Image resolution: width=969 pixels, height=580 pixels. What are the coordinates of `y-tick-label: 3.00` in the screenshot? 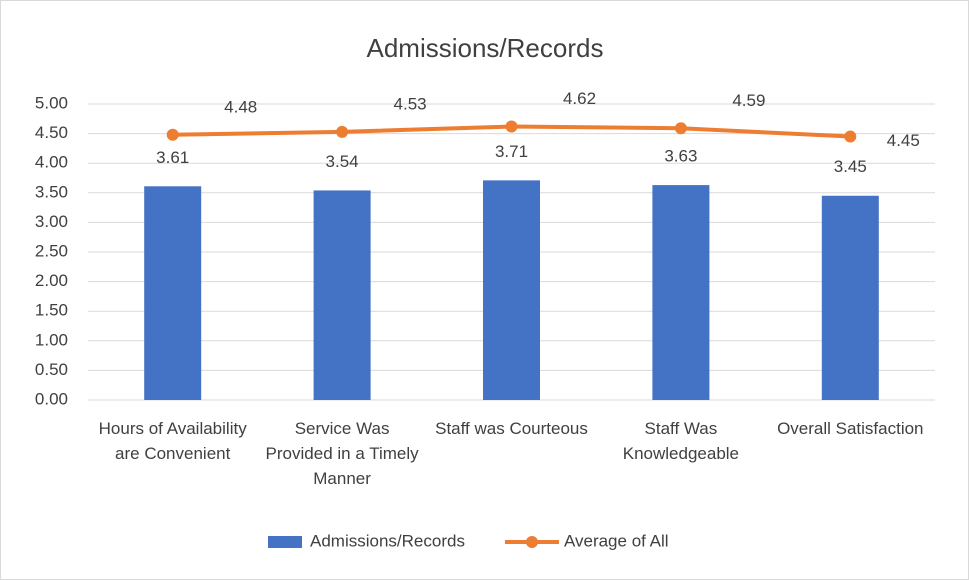 It's located at (51, 221).